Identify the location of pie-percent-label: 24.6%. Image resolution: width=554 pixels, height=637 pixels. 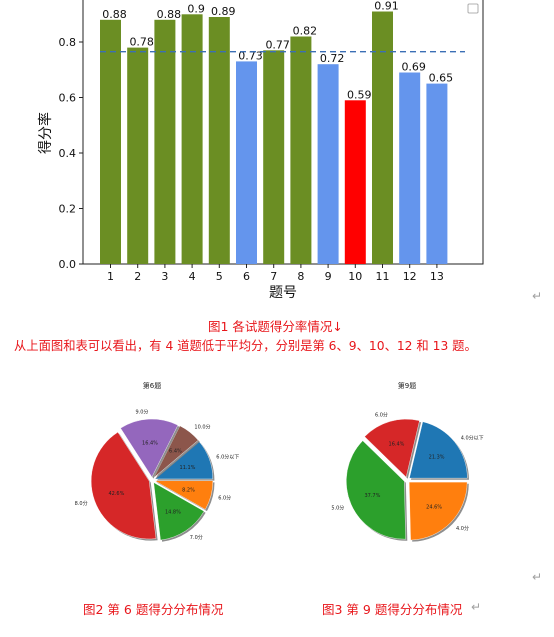
(434, 507).